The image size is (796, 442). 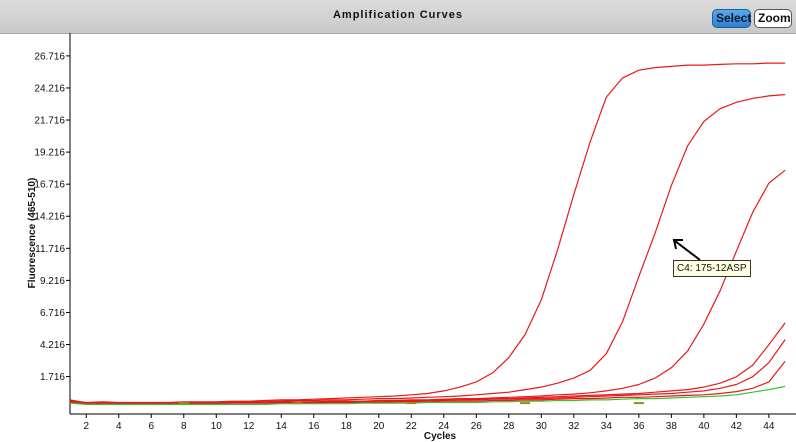 I want to click on x-axis-title: Cycles, so click(x=440, y=436).